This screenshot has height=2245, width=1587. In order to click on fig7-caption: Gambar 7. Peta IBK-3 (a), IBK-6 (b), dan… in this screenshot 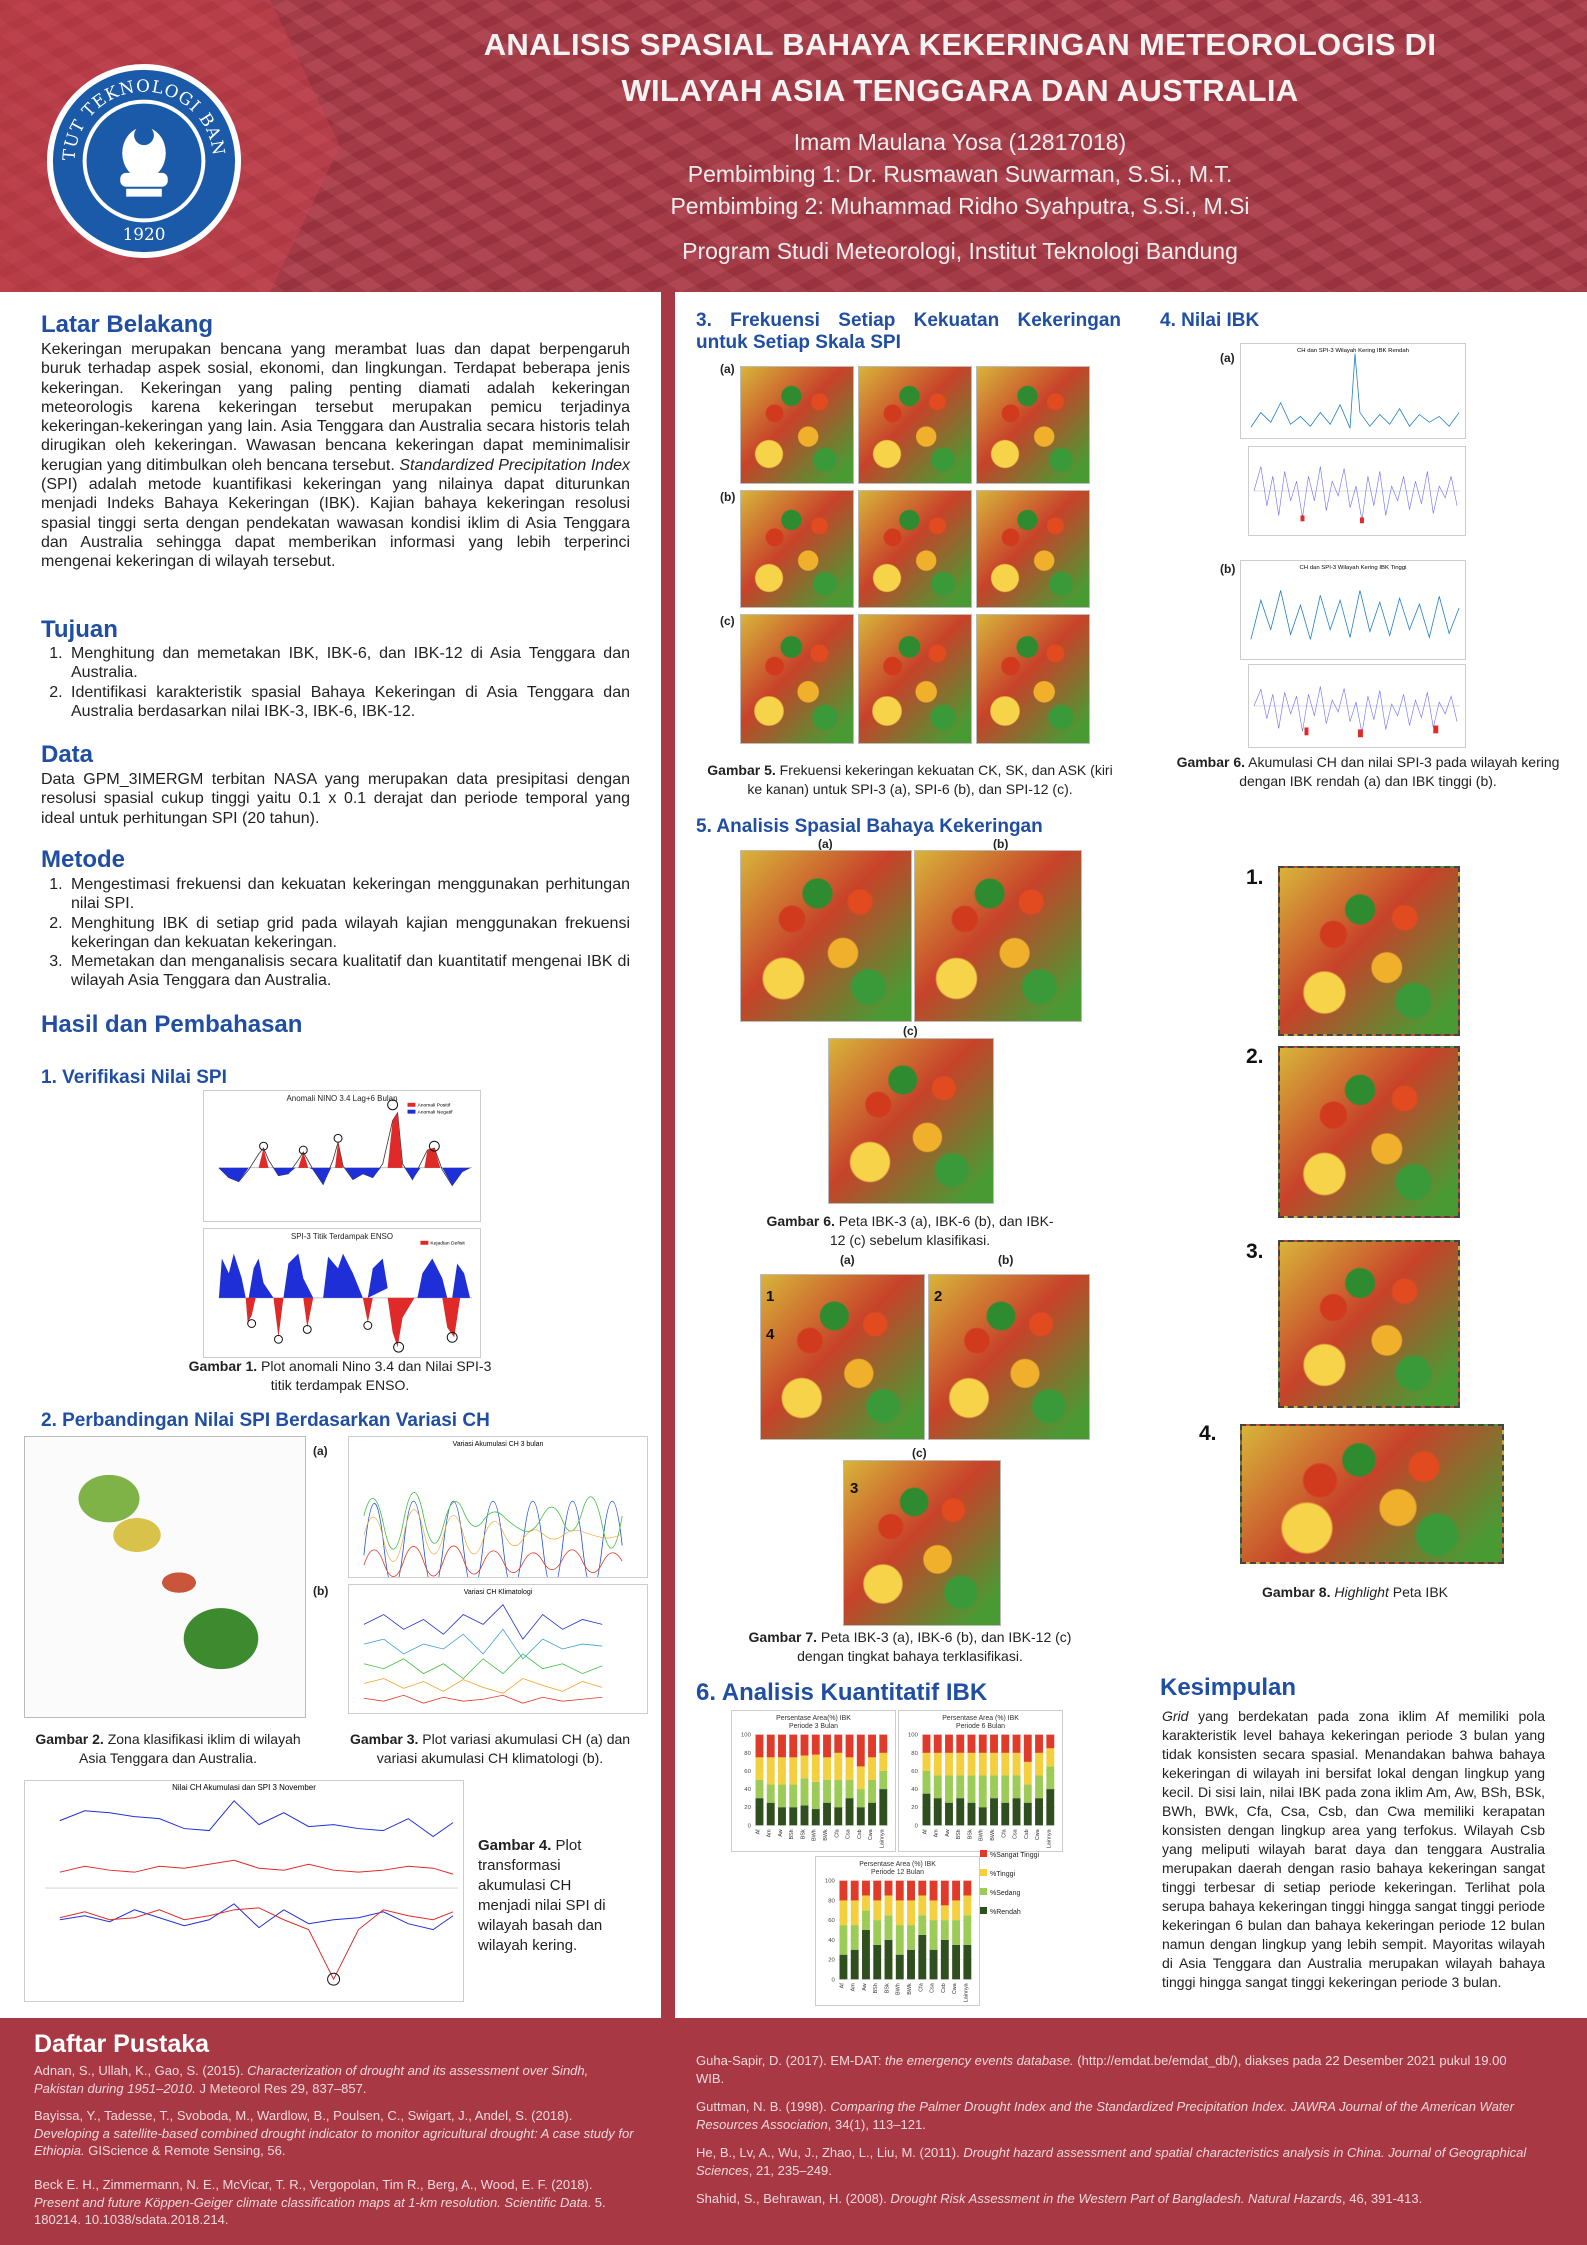, I will do `click(910, 1646)`.